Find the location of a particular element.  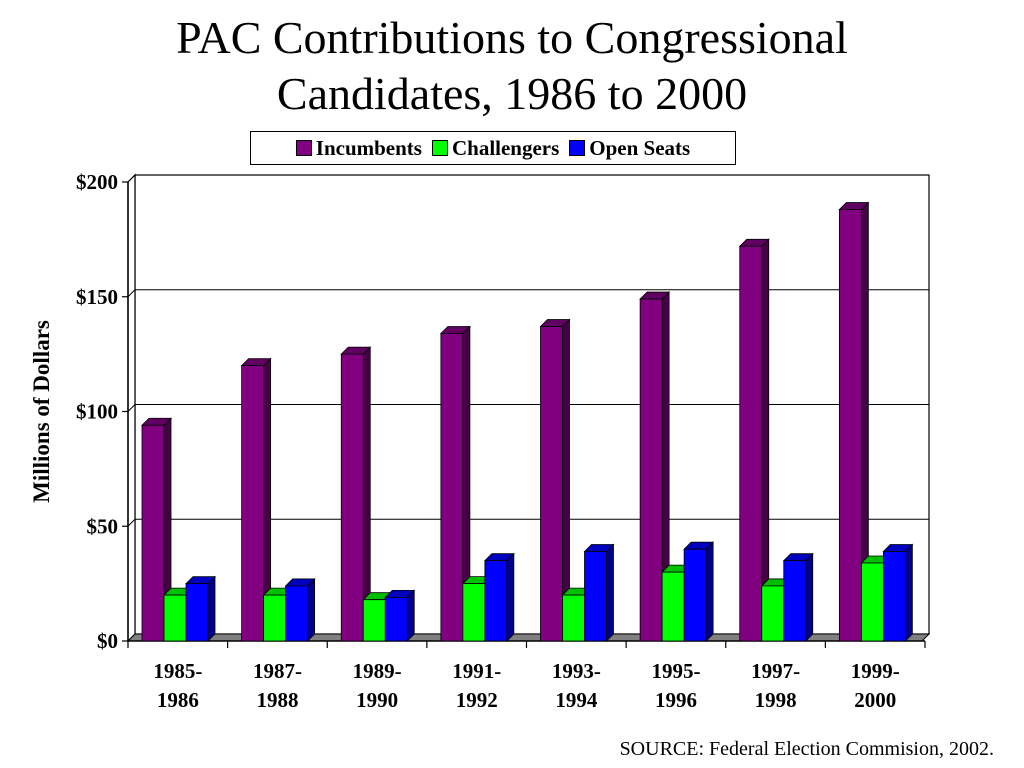

x-tick-label: 1994 is located at coordinates (576, 700).